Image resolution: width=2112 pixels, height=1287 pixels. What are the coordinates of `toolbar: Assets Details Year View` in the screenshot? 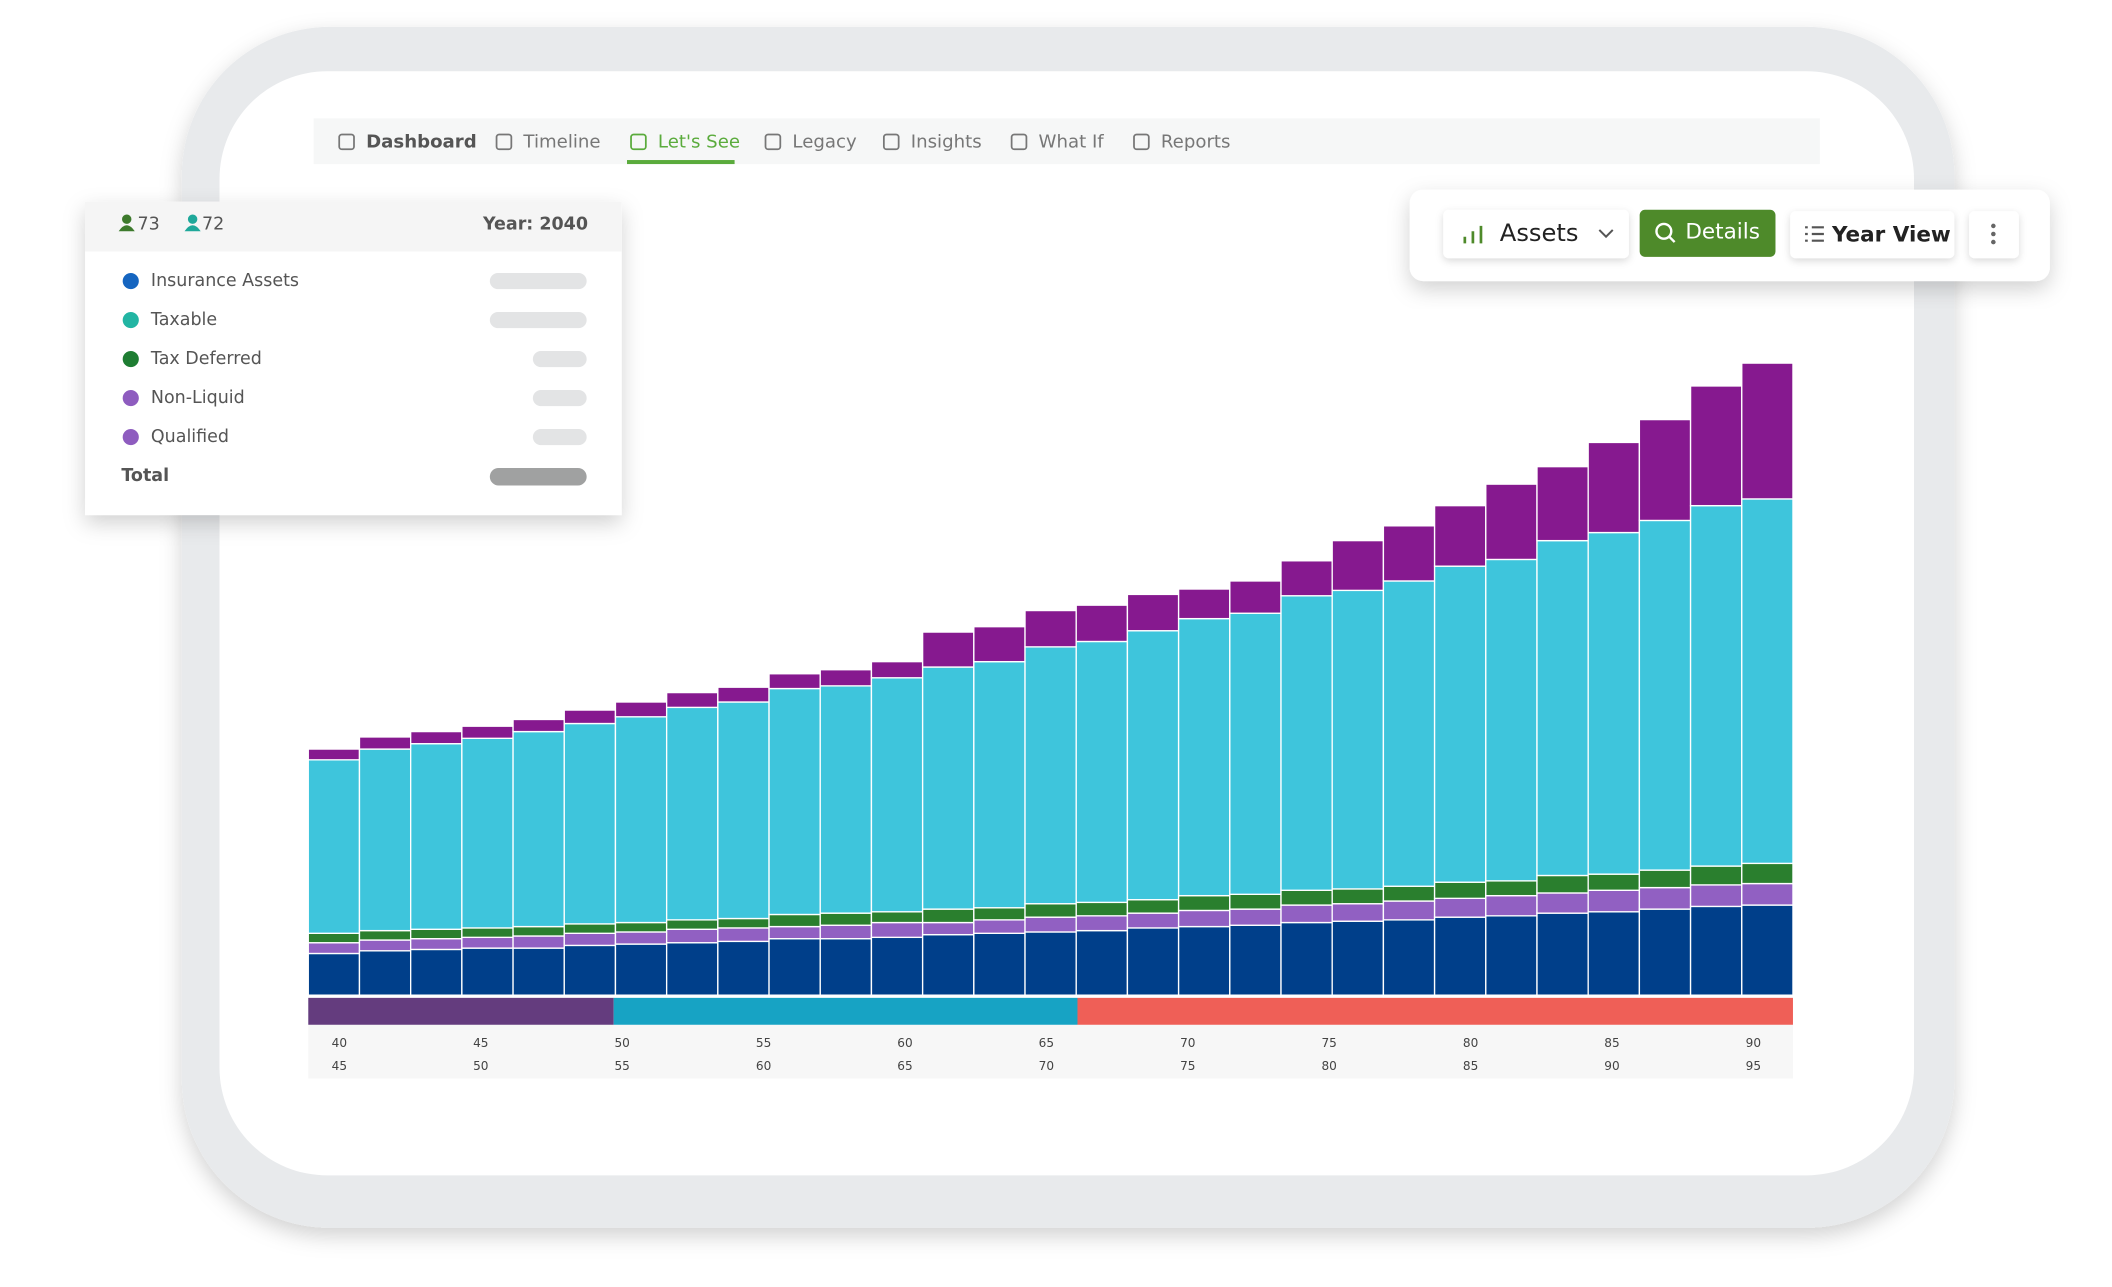 It's located at (1729, 235).